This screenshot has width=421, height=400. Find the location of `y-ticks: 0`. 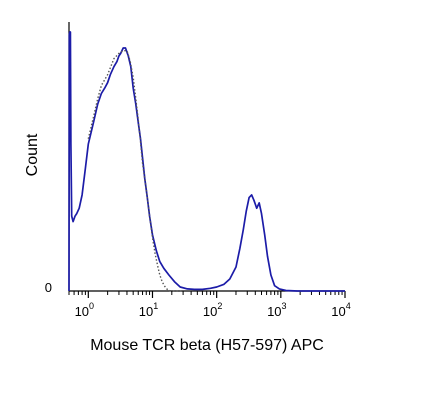

y-ticks: 0 is located at coordinates (48, 287).